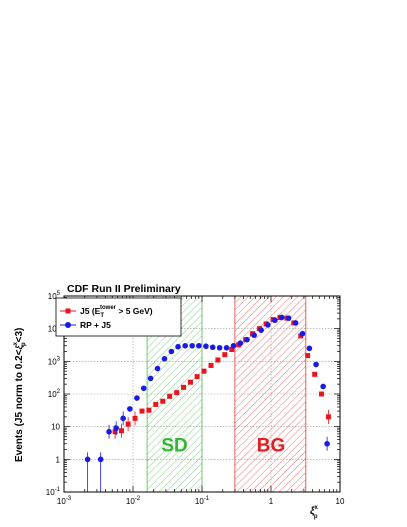 This screenshot has height=527, width=407. I want to click on chart-title: CDF Run II Preliminary, so click(124, 289).